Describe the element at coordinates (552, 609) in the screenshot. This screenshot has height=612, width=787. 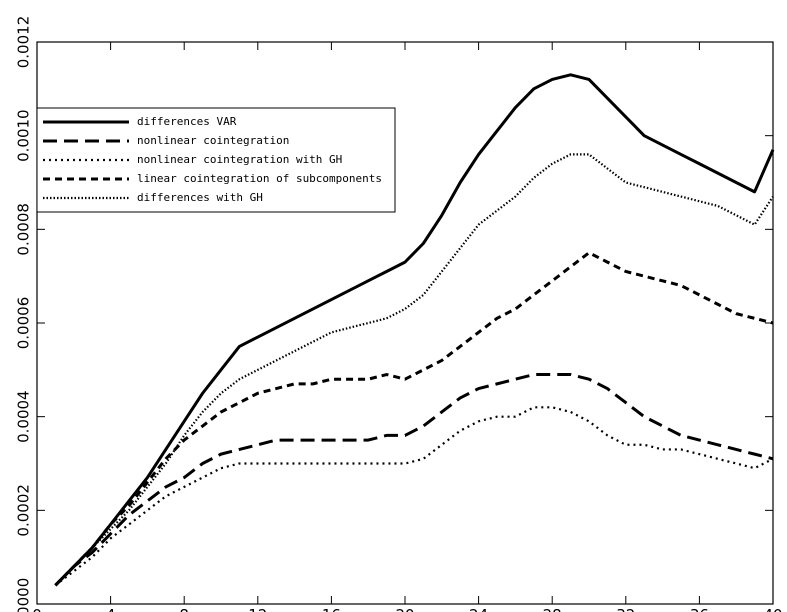
I see `x-tick-label: 28` at that location.